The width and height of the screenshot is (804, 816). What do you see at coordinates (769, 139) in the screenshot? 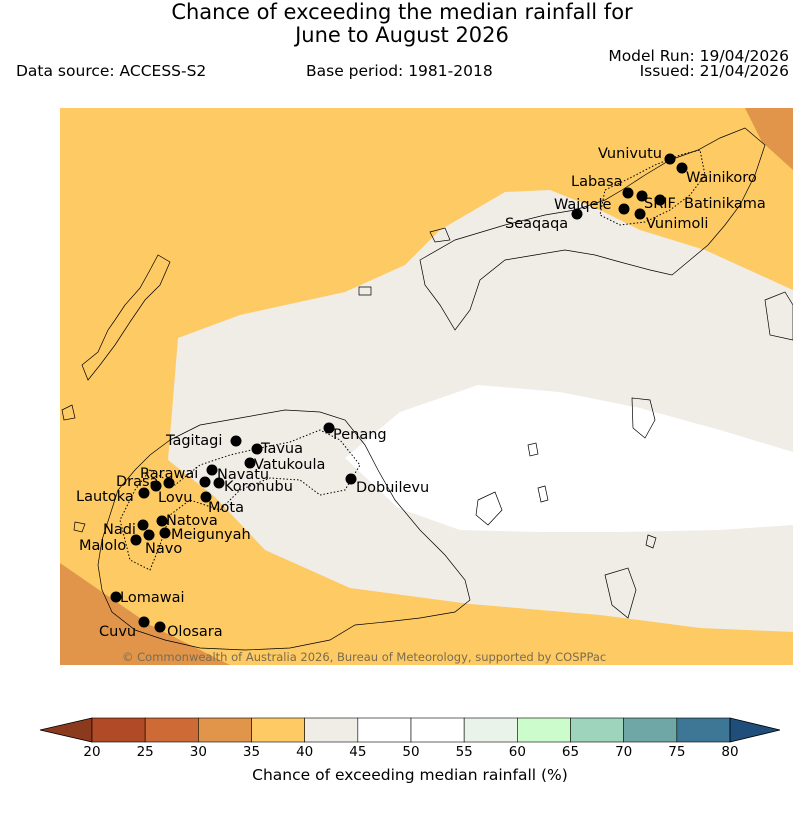
I see `region-30-35-northeast` at bounding box center [769, 139].